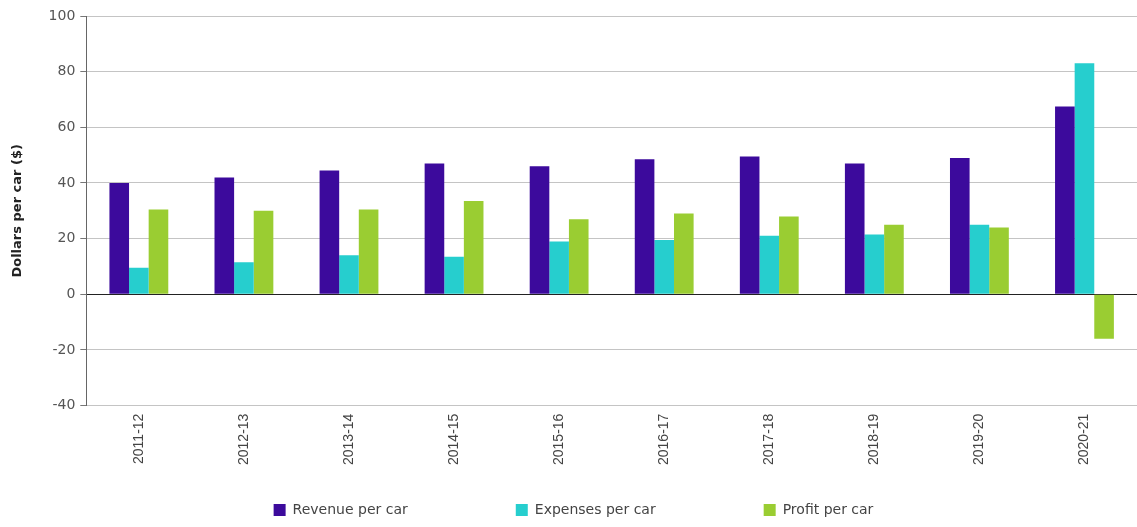 The image size is (1137, 527). I want to click on legend-label: Expenses per car, so click(595, 508).